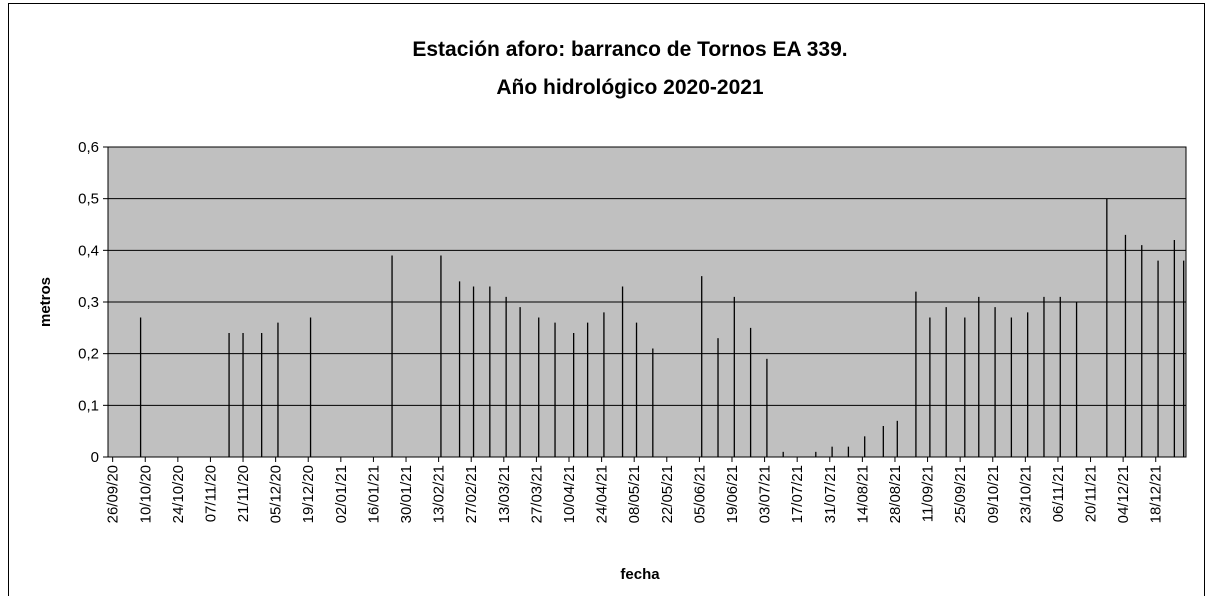 This screenshot has height=596, width=1206. Describe the element at coordinates (341, 494) in the screenshot. I see `x-tick-label: 02/01/21` at that location.